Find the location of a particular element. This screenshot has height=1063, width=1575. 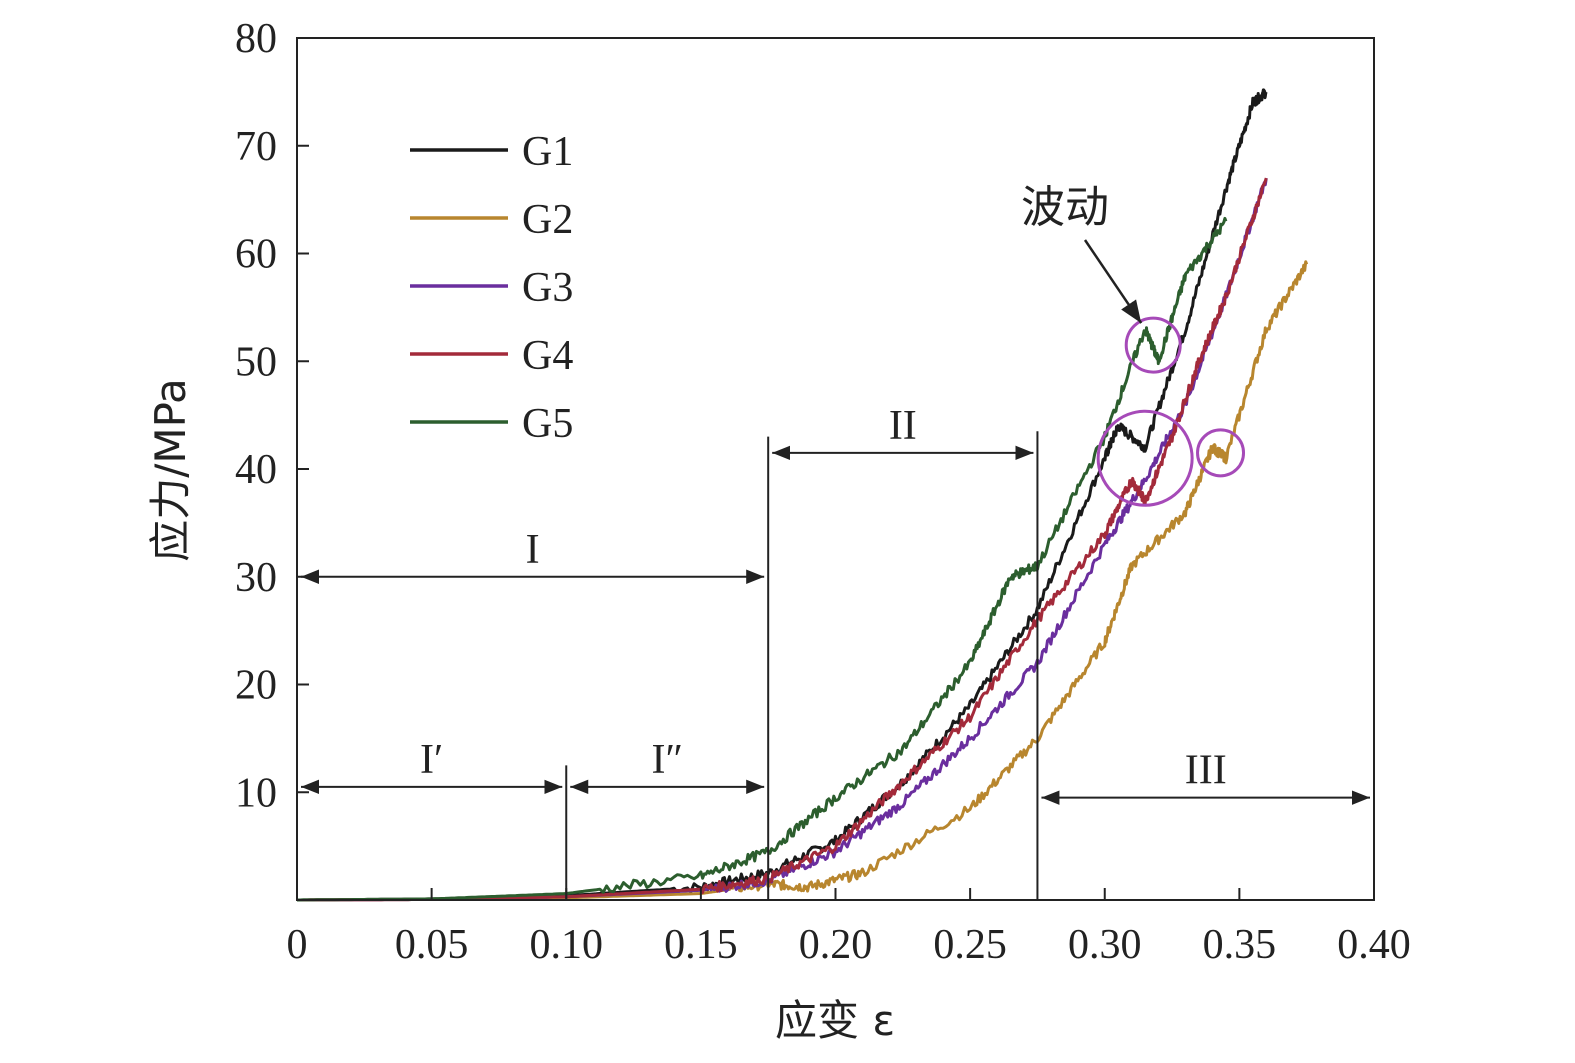

x-tick-label: 0 is located at coordinates (297, 945).